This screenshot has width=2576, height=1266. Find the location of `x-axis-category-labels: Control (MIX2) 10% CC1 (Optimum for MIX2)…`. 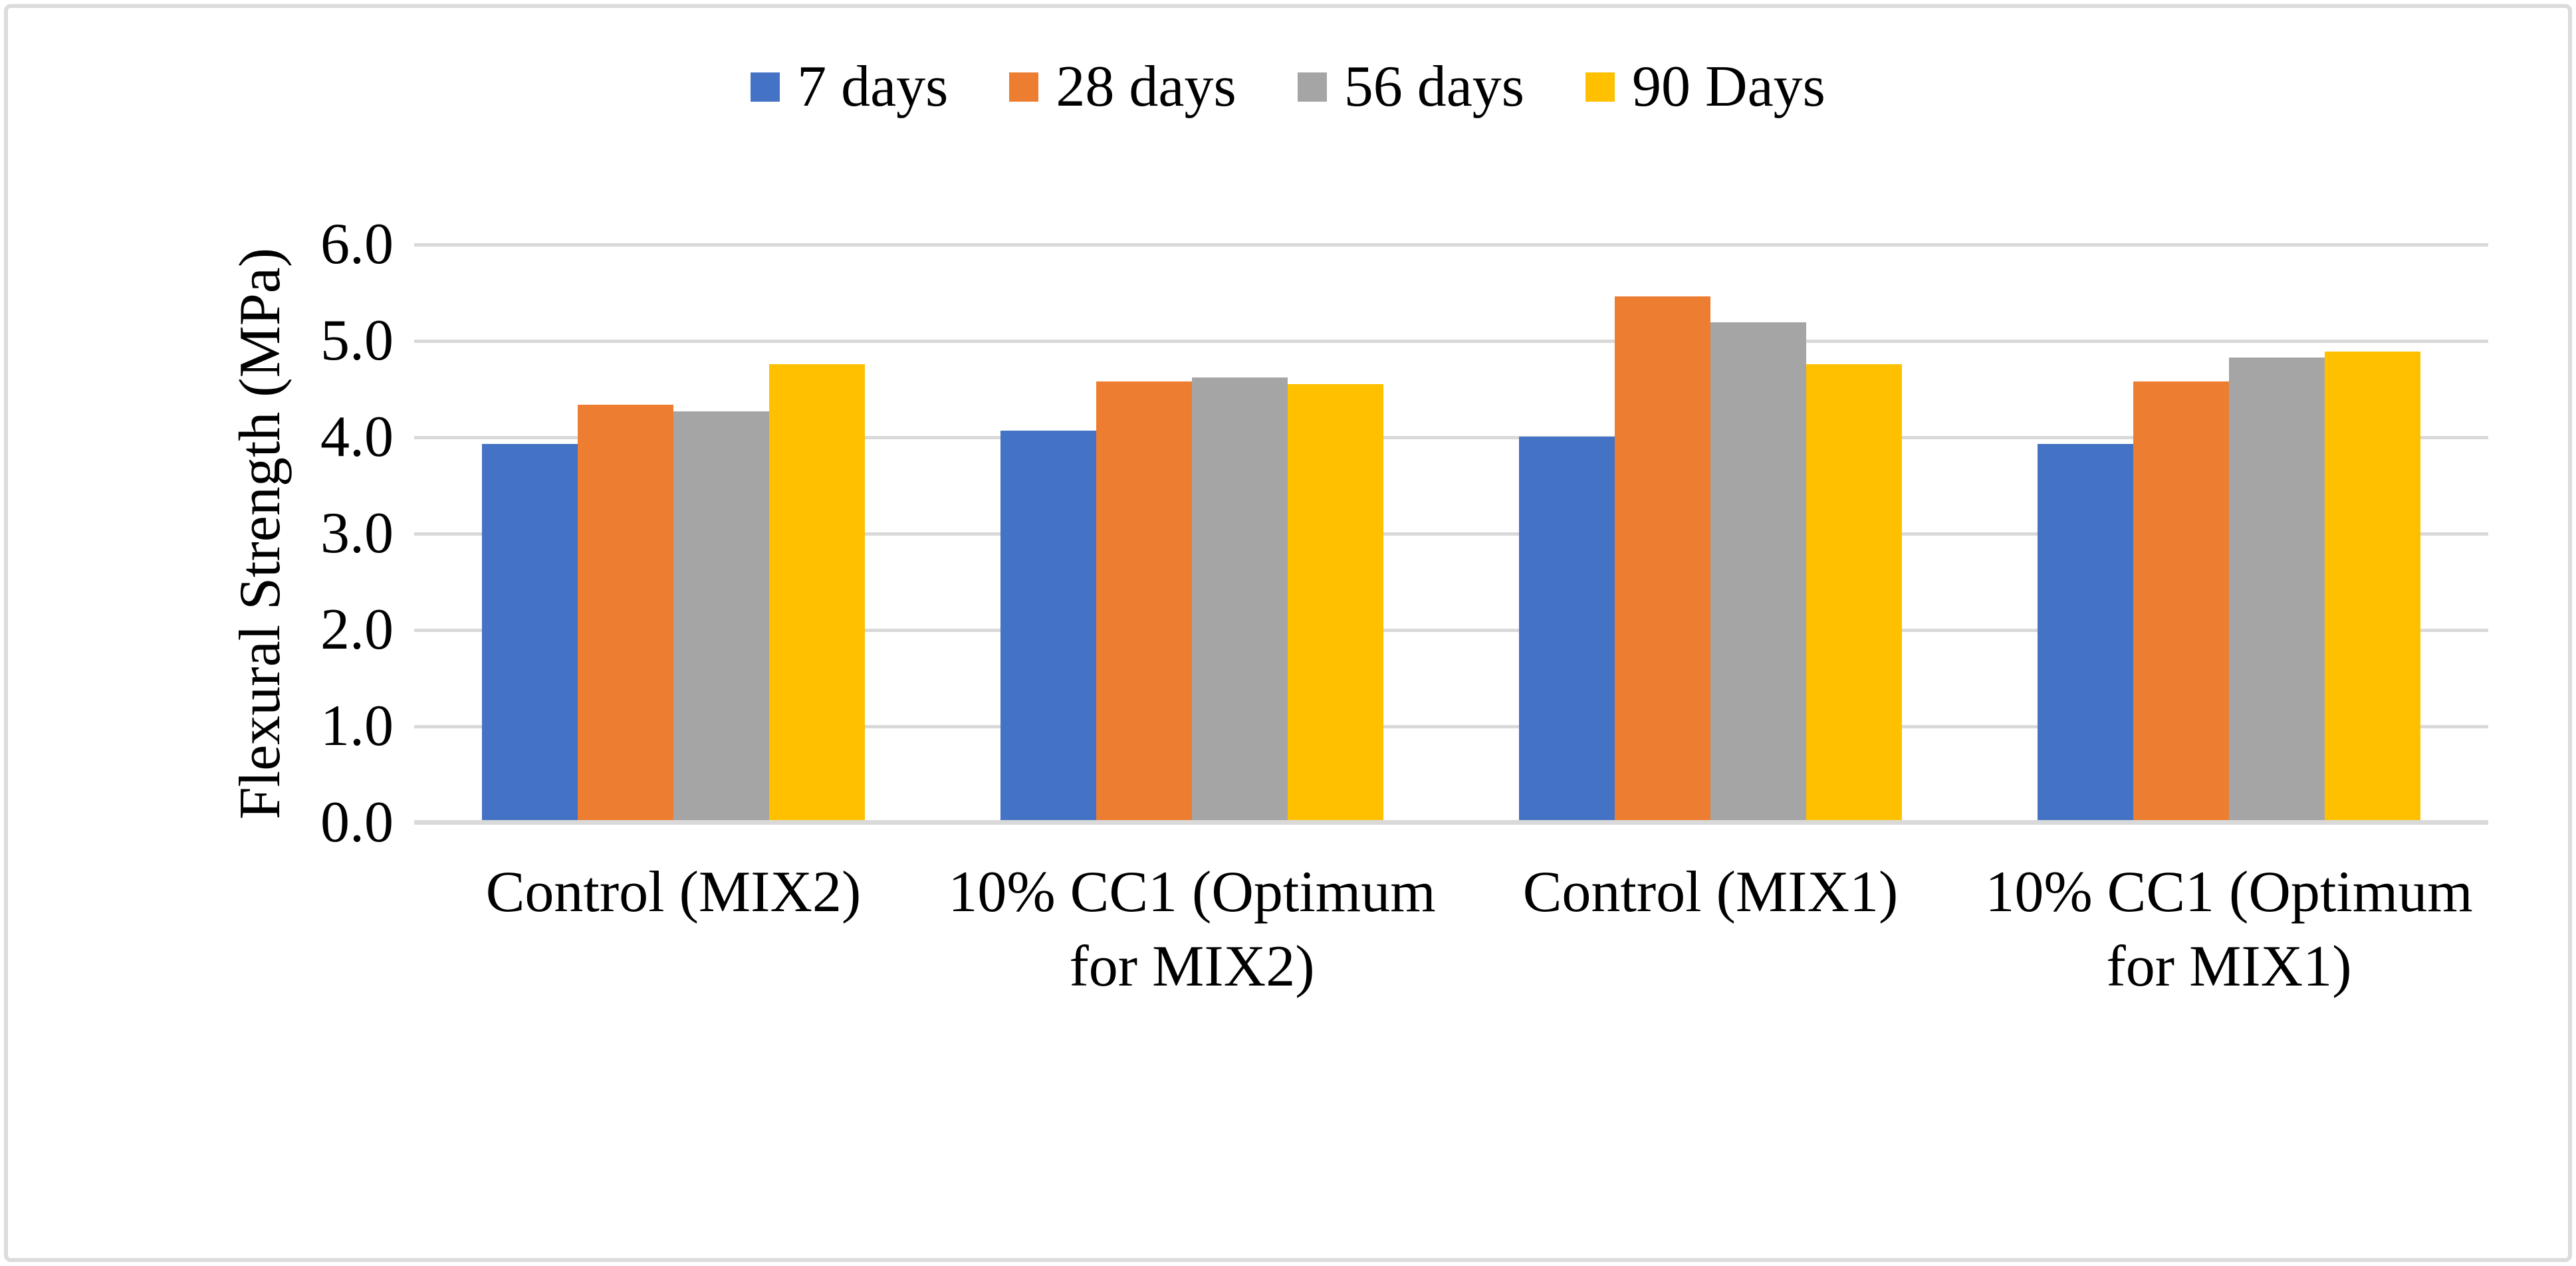

x-axis-category-labels: Control (MIX2) 10% CC1 (Optimum for MIX2)… is located at coordinates (1451, 929).